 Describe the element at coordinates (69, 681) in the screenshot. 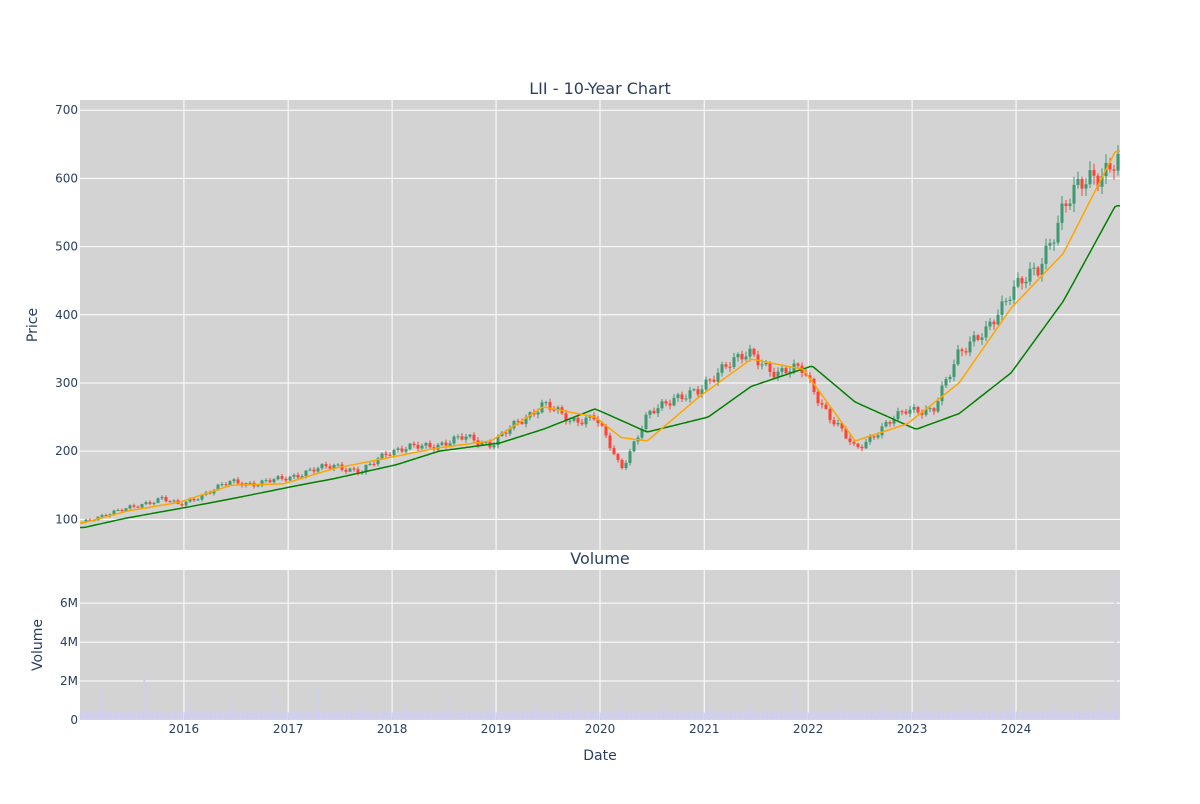

I see `volume-y-tick-label: 2M` at that location.